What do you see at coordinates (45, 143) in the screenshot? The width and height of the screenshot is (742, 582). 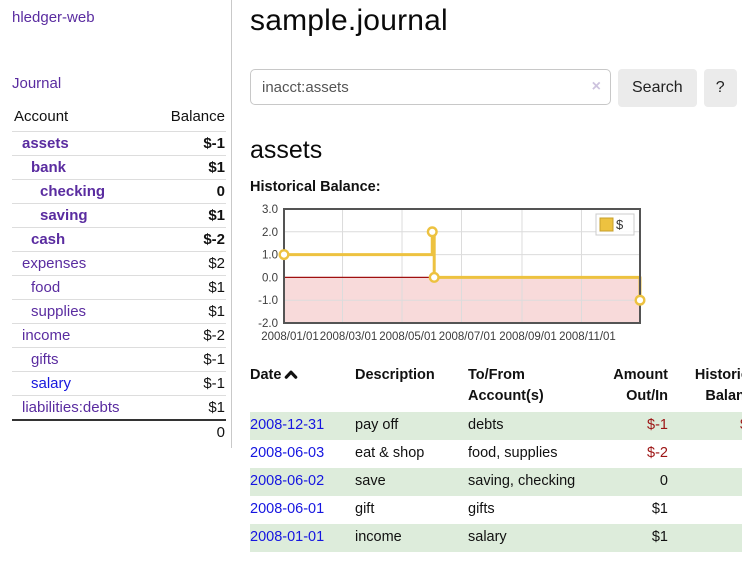 I see `sidebar-account-assets: assets` at bounding box center [45, 143].